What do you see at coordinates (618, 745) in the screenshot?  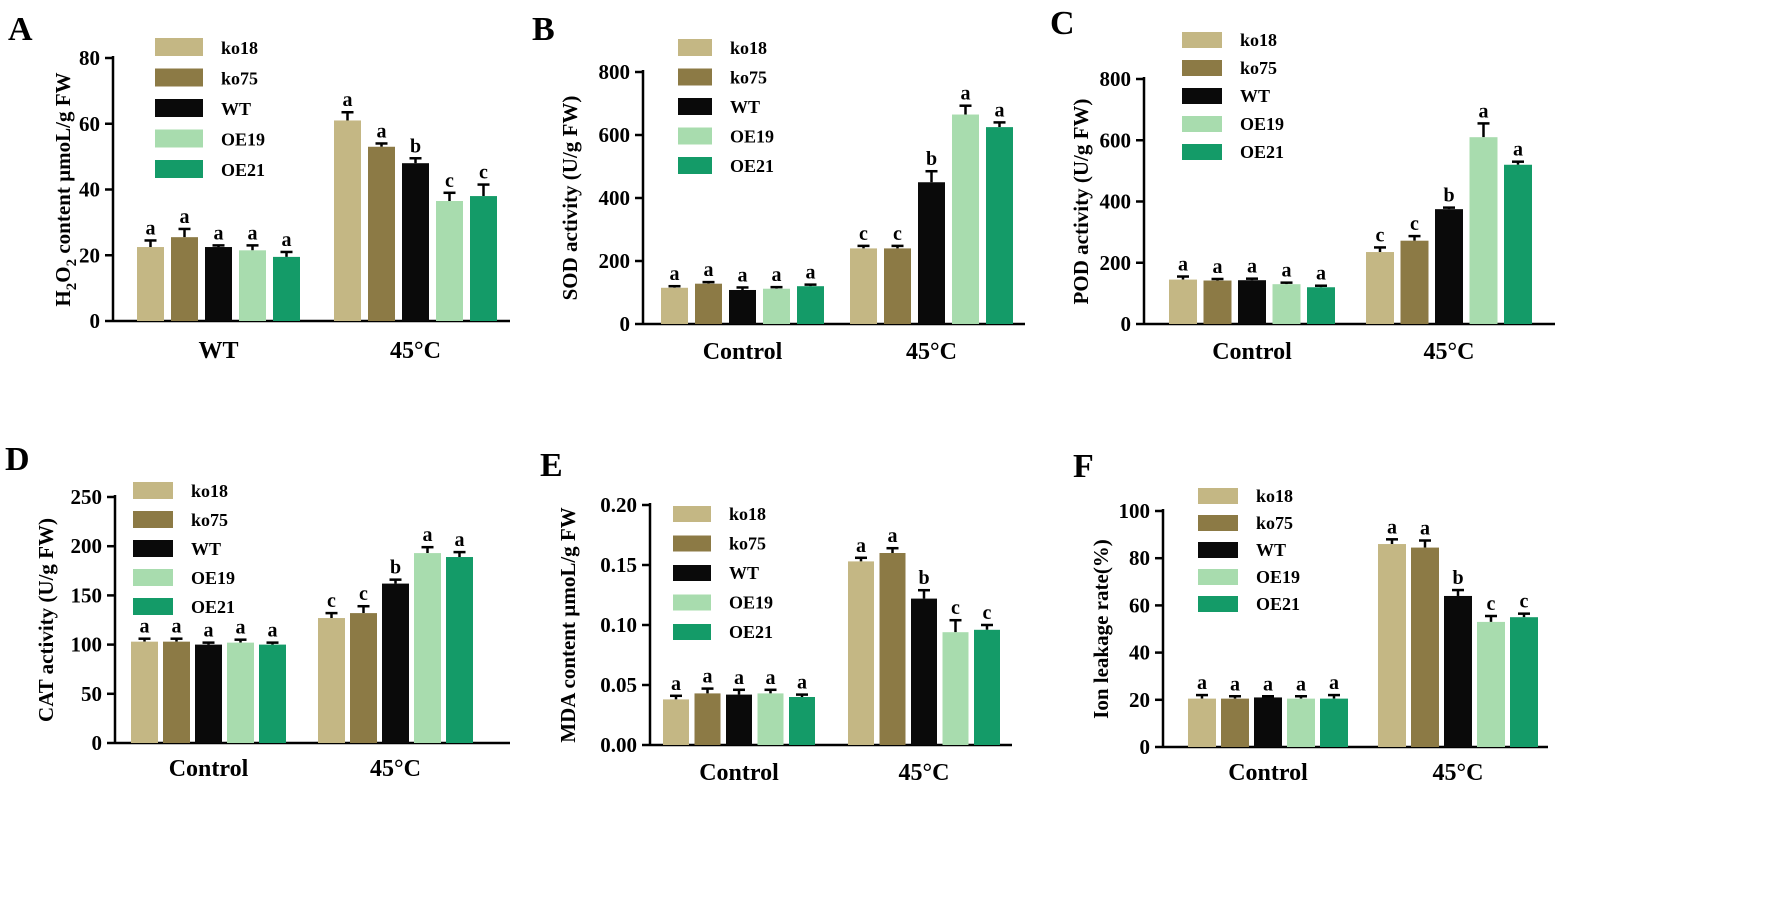 I see `y-tick-label: 0.00` at bounding box center [618, 745].